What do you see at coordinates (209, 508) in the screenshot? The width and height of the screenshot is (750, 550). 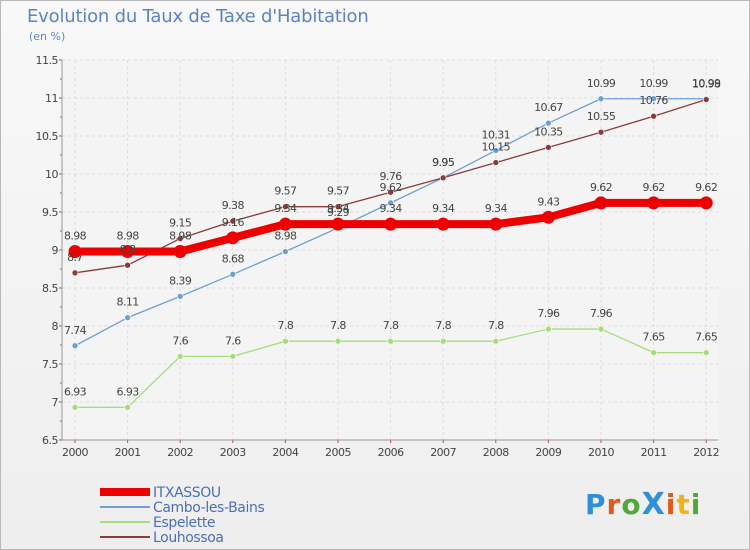 I see `legend-label: Cambo-les-Bains` at bounding box center [209, 508].